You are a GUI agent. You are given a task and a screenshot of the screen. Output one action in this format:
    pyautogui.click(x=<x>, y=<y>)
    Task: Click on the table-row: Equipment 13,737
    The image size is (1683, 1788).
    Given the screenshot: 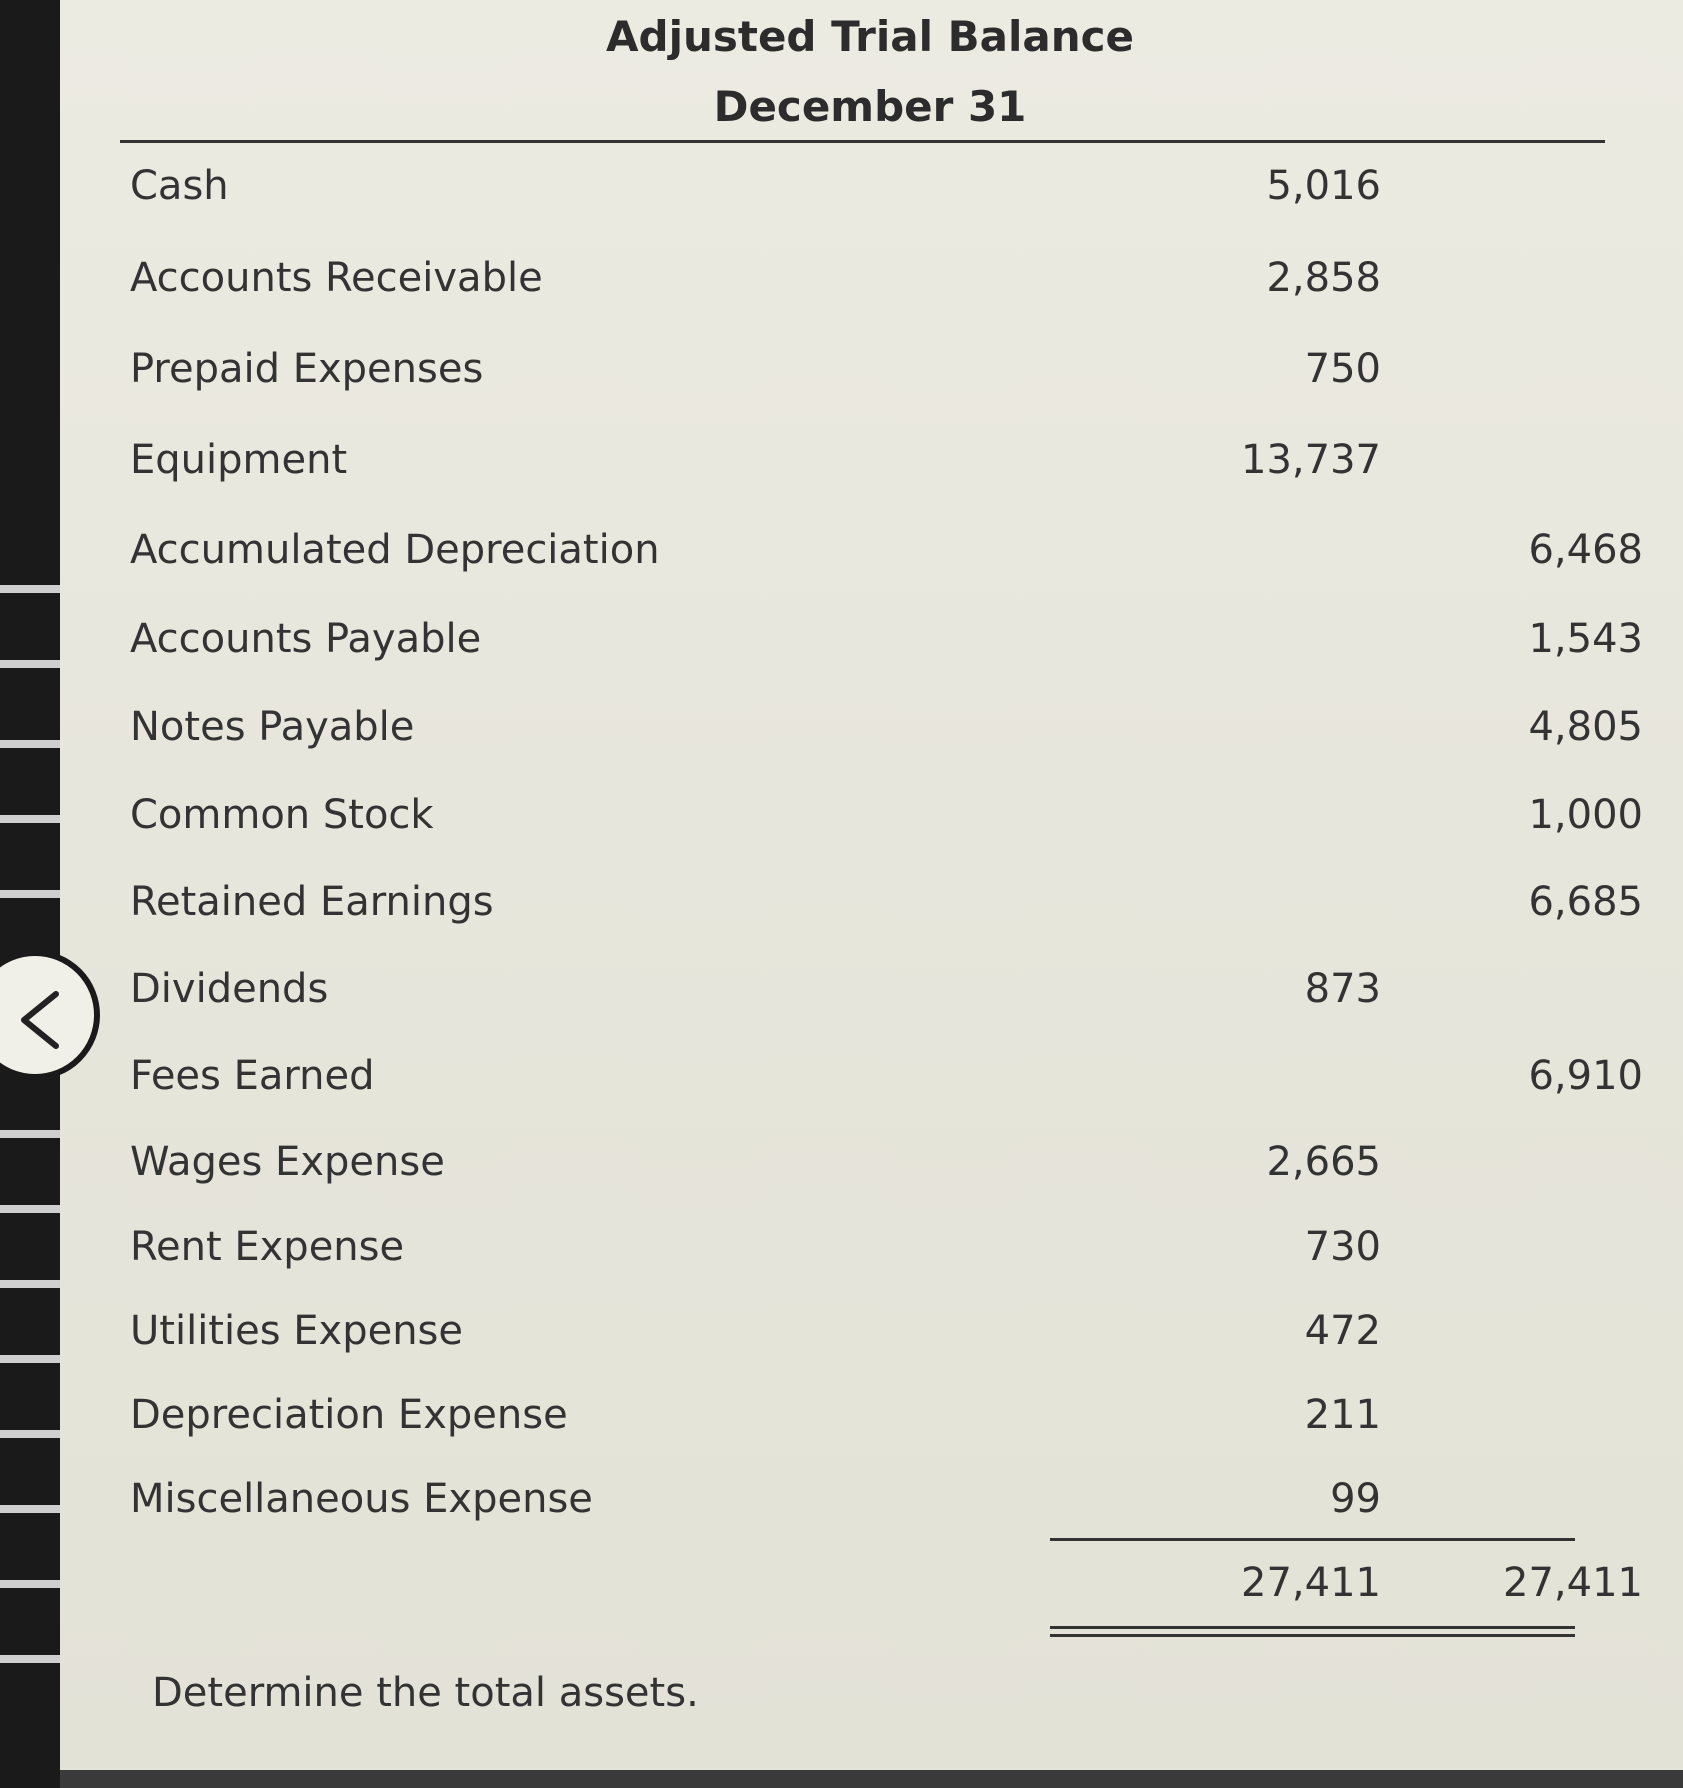 What is the action you would take?
    pyautogui.click(x=871, y=472)
    